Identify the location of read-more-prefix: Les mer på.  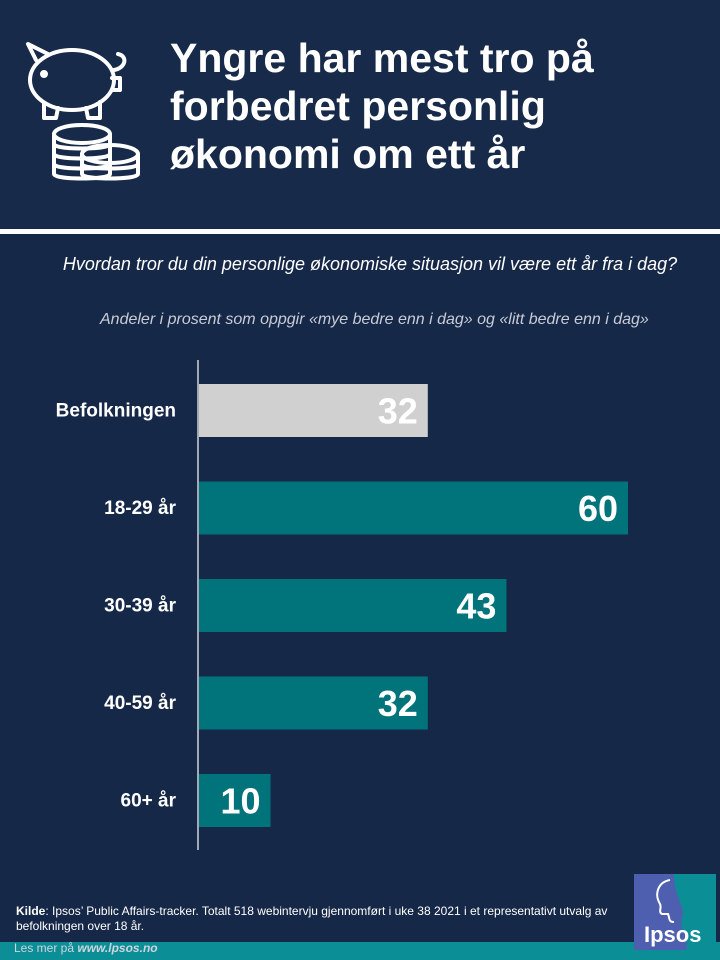
(46, 948).